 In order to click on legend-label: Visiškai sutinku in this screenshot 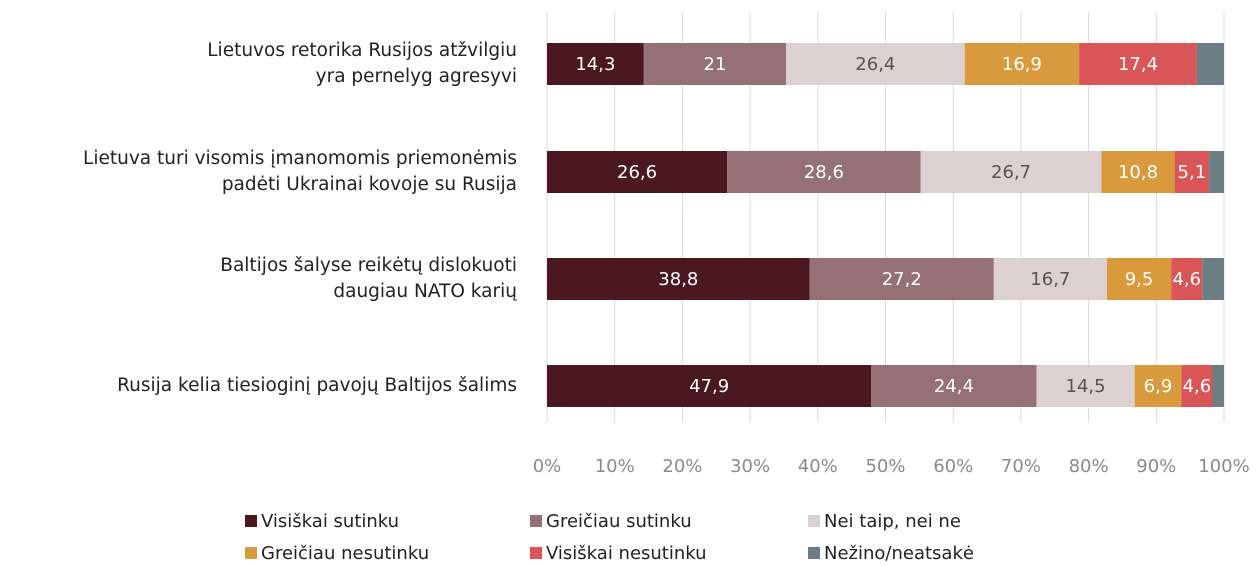, I will do `click(330, 521)`.